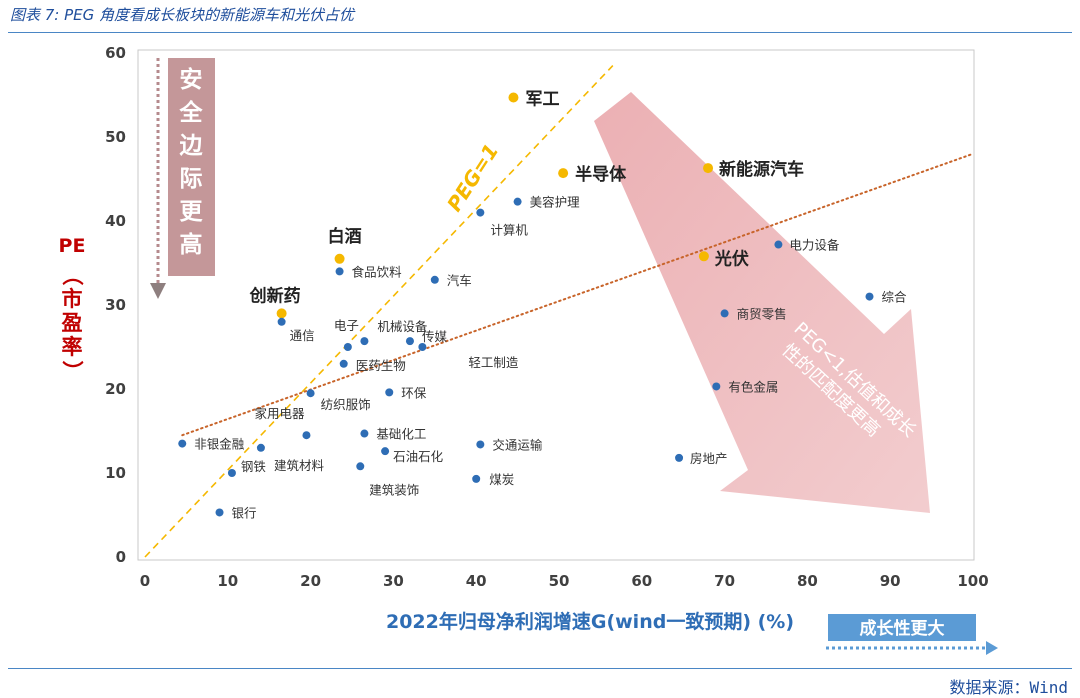 The width and height of the screenshot is (1080, 698). What do you see at coordinates (709, 458) in the screenshot?
I see `point-label: 房地产` at bounding box center [709, 458].